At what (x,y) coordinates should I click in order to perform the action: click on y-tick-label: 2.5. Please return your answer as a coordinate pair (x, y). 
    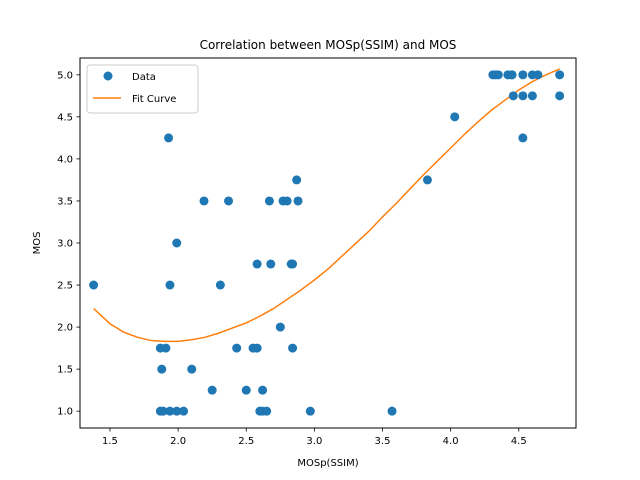
    Looking at the image, I should click on (65, 286).